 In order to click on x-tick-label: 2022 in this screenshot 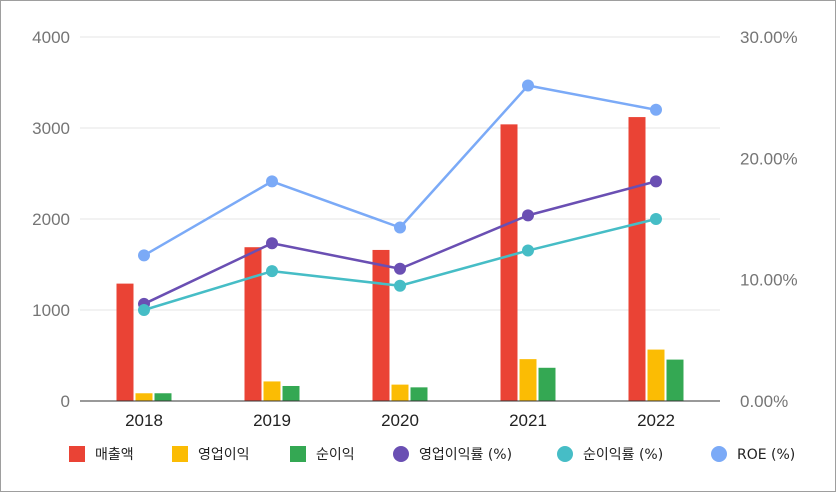, I will do `click(656, 420)`.